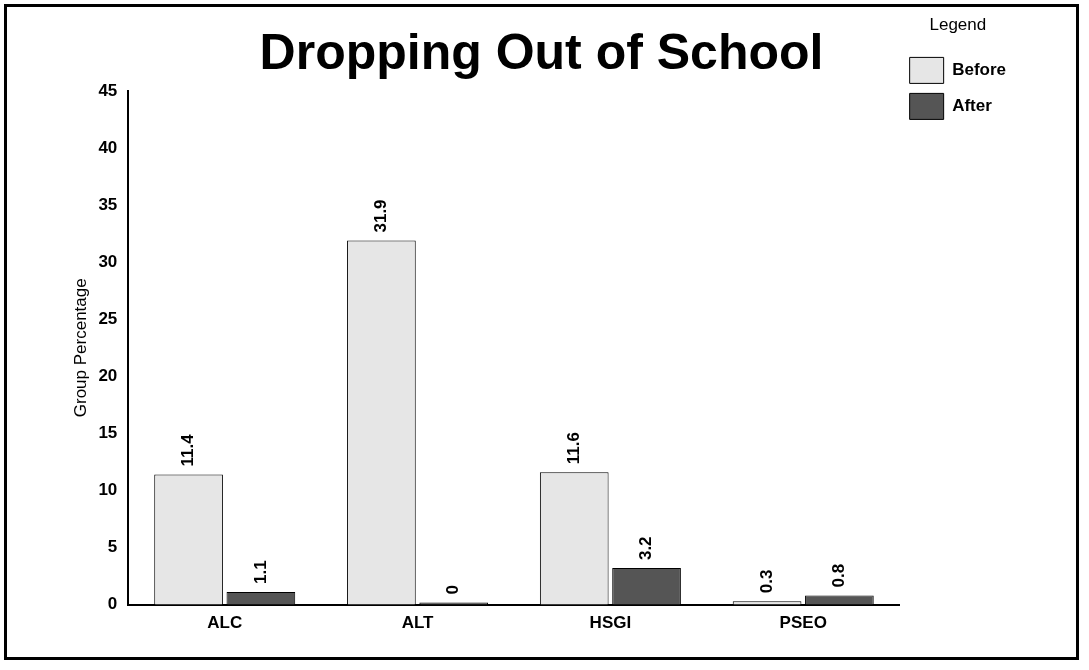  Describe the element at coordinates (979, 70) in the screenshot. I see `legend-label: Before` at that location.